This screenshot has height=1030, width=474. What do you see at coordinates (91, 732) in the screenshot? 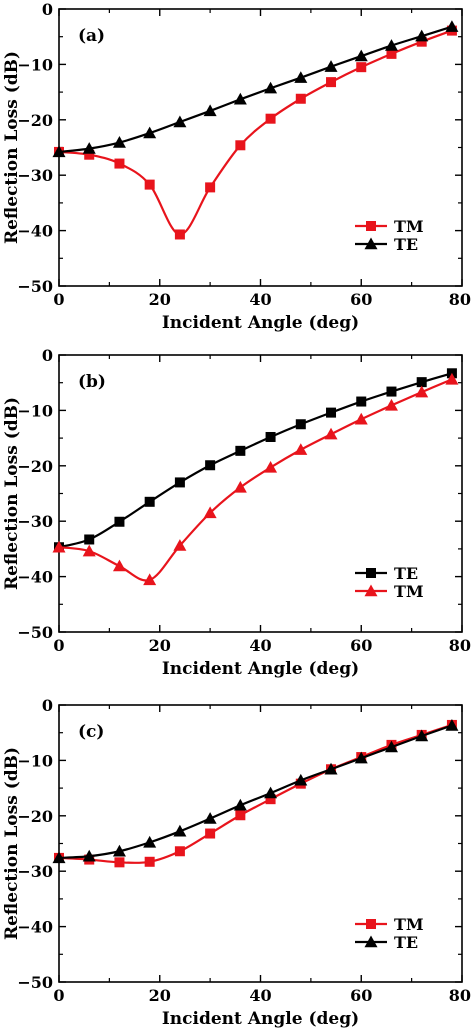
I see `panel-label: (c)` at bounding box center [91, 732].